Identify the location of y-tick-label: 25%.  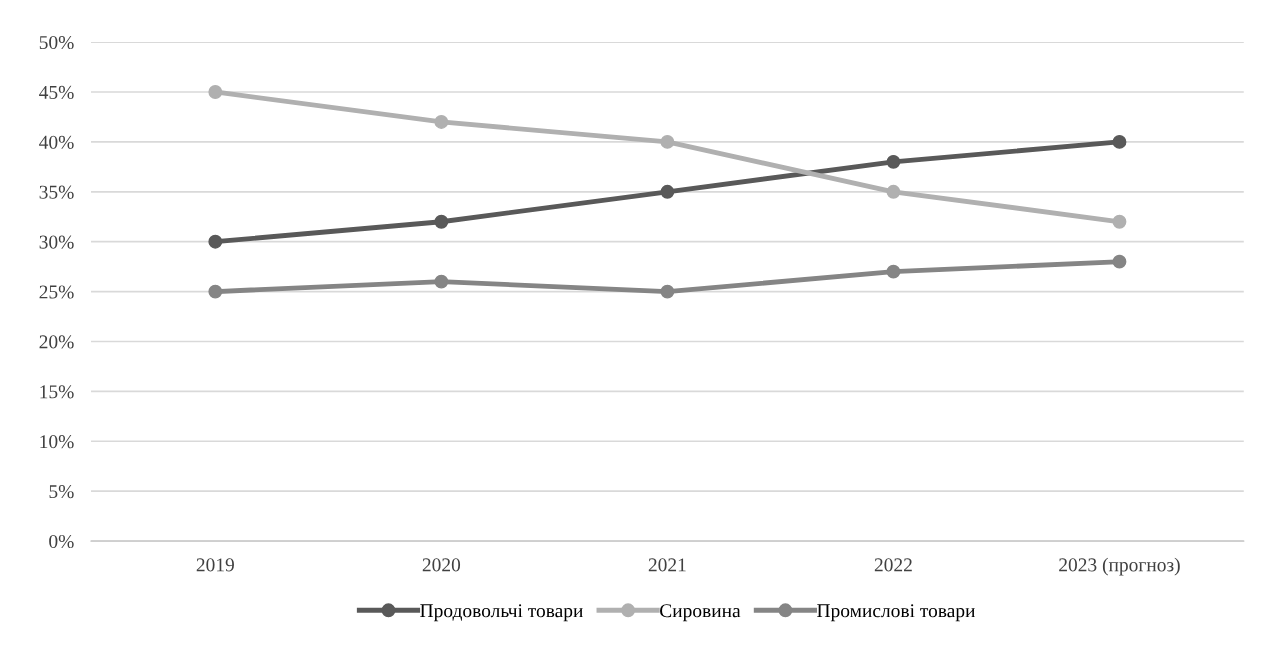
(56, 292).